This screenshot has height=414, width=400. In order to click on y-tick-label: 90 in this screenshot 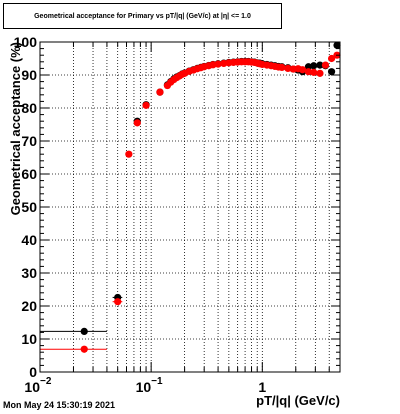, I will do `click(29, 75)`.